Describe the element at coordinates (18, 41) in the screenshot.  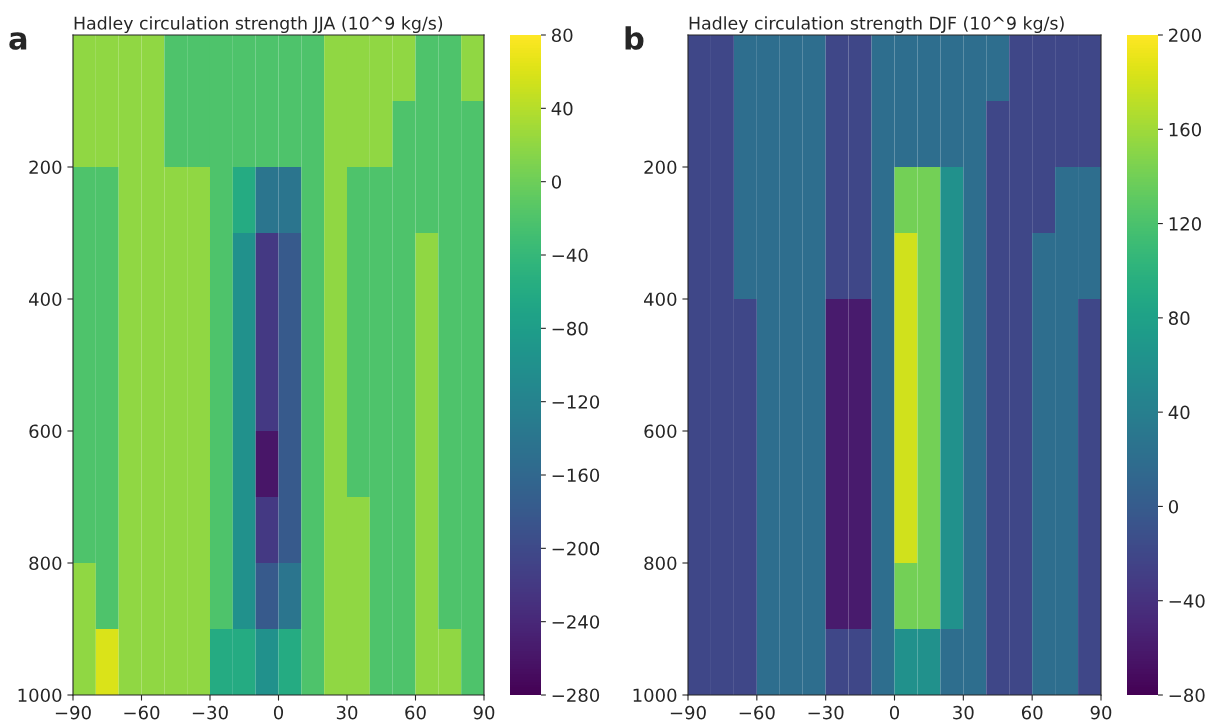
I see `text: a` at that location.